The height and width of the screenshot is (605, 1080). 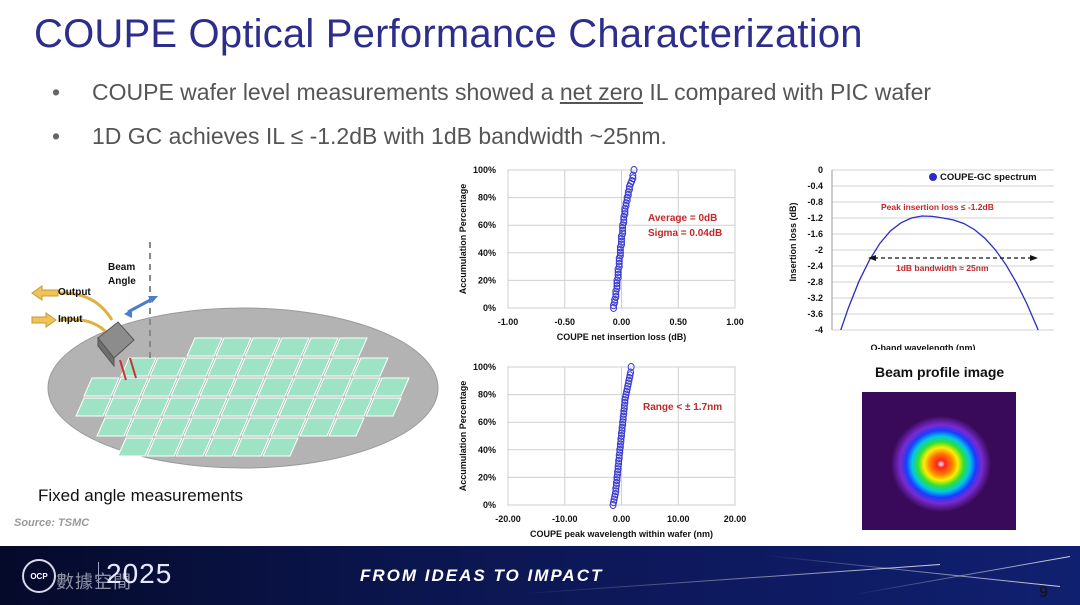 What do you see at coordinates (45, 293) in the screenshot?
I see `output-arrow` at bounding box center [45, 293].